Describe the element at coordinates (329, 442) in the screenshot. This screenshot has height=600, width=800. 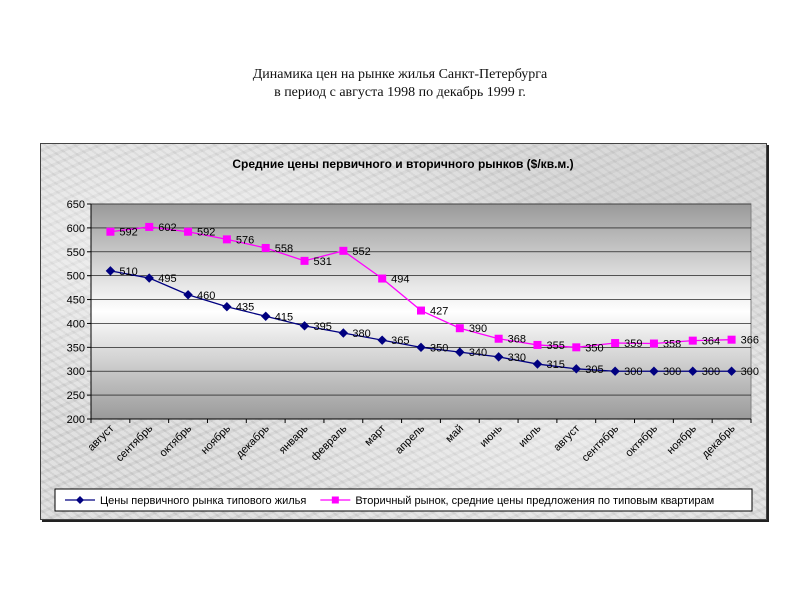
I see `x-tick-label: февраль` at that location.